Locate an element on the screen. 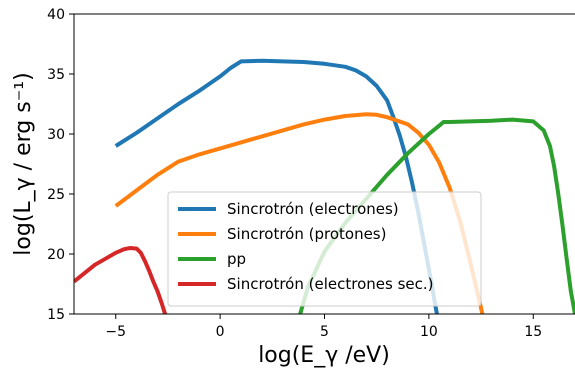 Image resolution: width=575 pixels, height=369 pixels. y-tick-label: 30 is located at coordinates (56, 135).